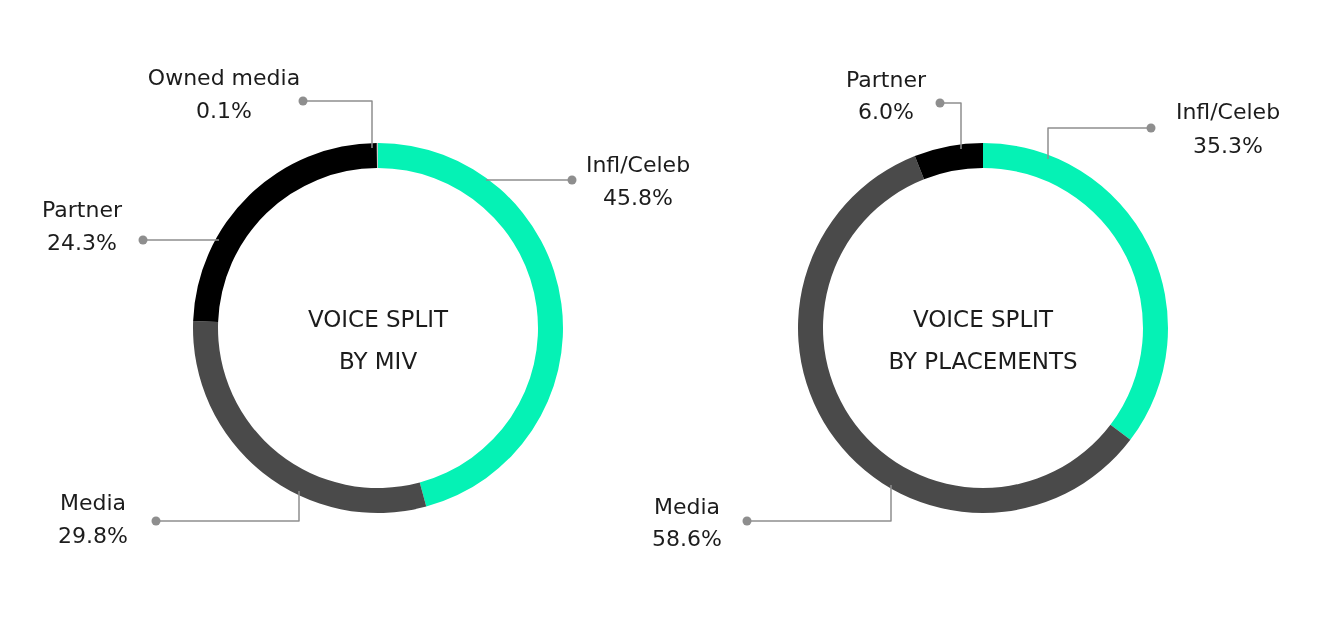 The width and height of the screenshot is (1344, 636). Describe the element at coordinates (224, 110) in the screenshot. I see `data-label: 0.1%` at that location.